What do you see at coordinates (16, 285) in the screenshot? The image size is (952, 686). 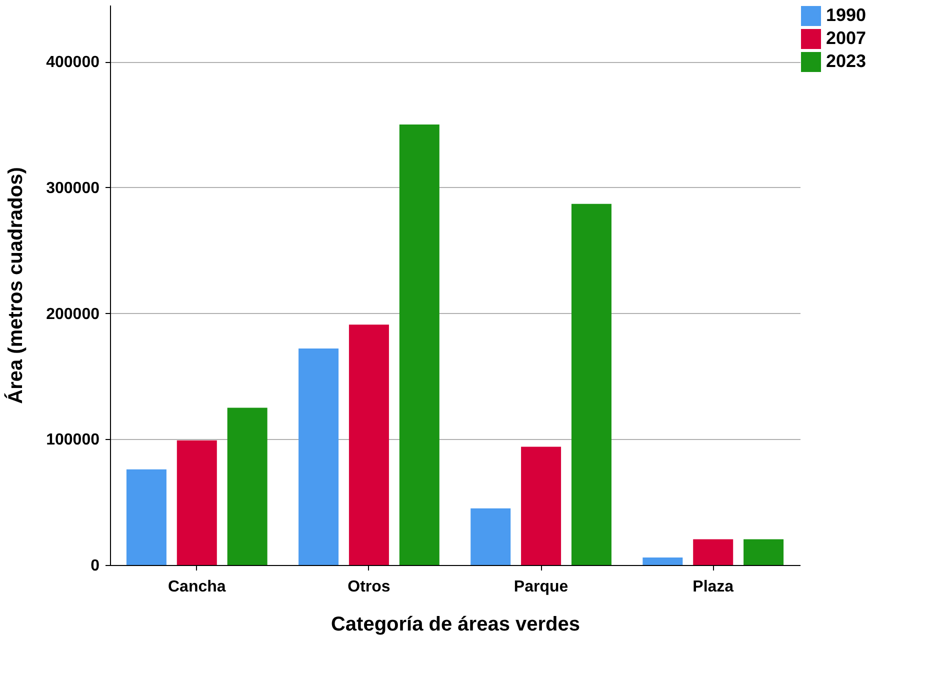 I see `y-axis-title: Área (metros cuadrados)` at bounding box center [16, 285].